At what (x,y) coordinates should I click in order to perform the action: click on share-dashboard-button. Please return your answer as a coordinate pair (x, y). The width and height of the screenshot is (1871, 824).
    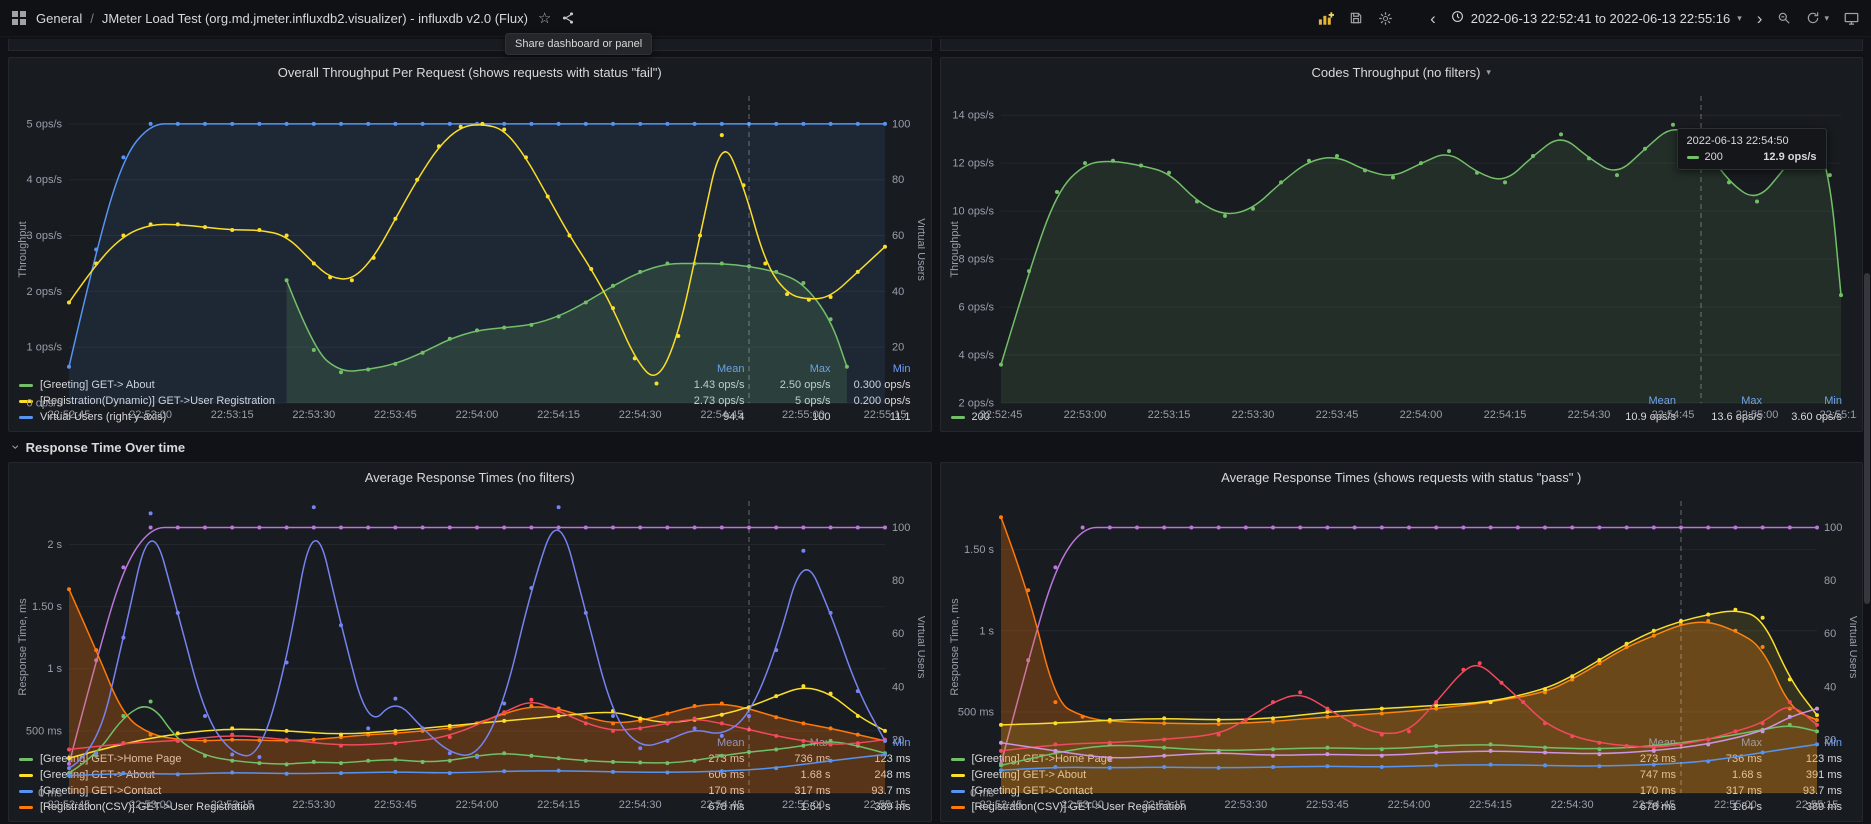
    Looking at the image, I should click on (568, 18).